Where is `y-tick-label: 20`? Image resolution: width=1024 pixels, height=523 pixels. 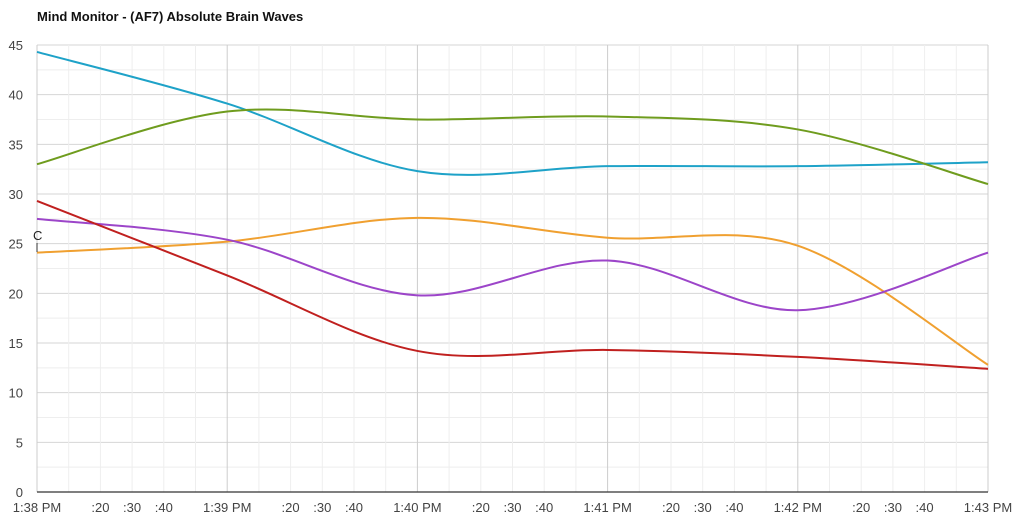 y-tick-label: 20 is located at coordinates (16, 293).